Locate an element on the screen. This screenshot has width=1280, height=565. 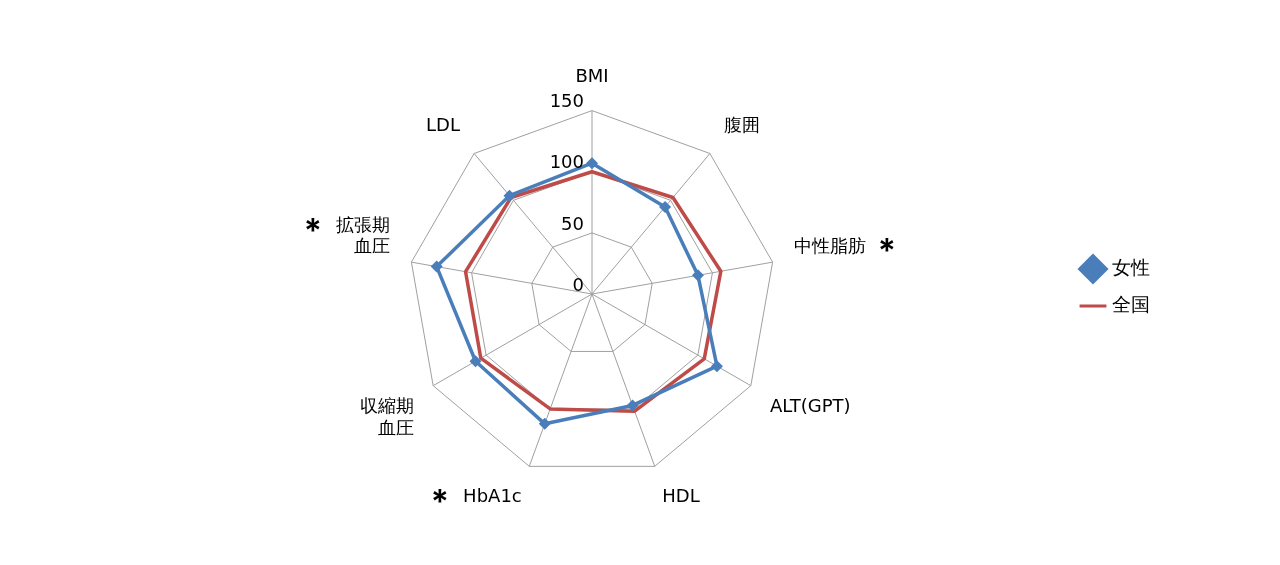
spoke-label: ALT(GPT) is located at coordinates (810, 406).